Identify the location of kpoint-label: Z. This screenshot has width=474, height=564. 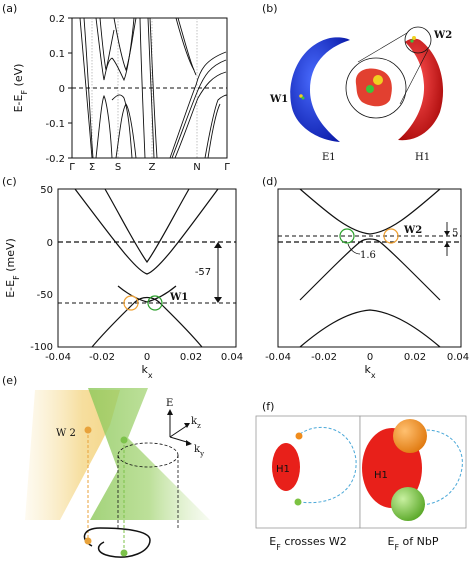
(152, 167).